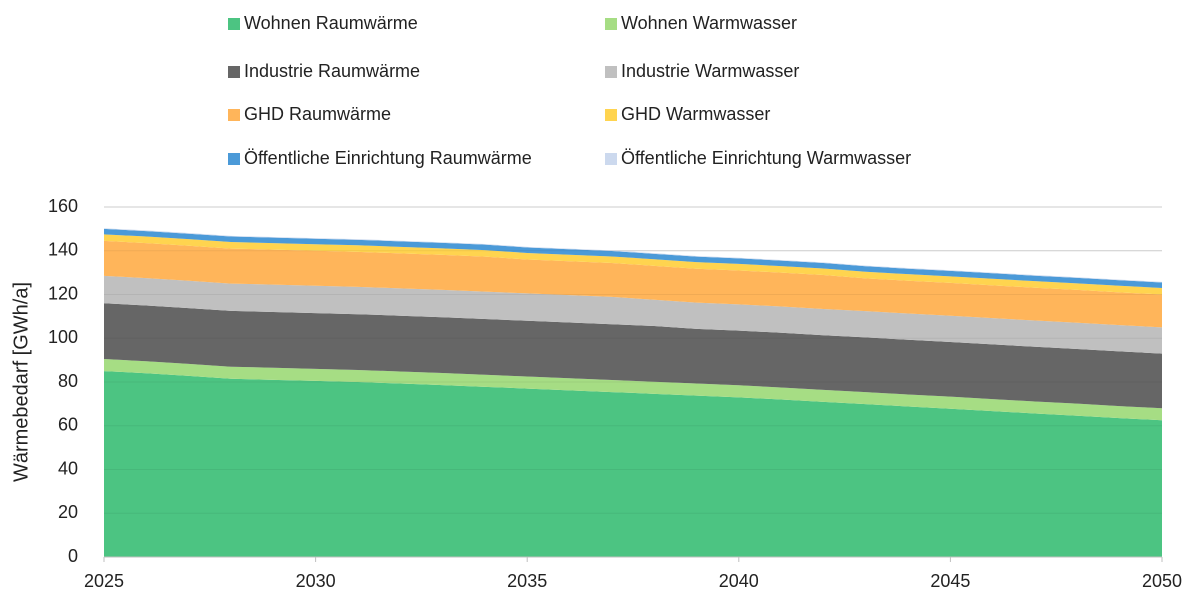 The image size is (1187, 596). Describe the element at coordinates (68, 512) in the screenshot. I see `y-tick-label: 20` at that location.